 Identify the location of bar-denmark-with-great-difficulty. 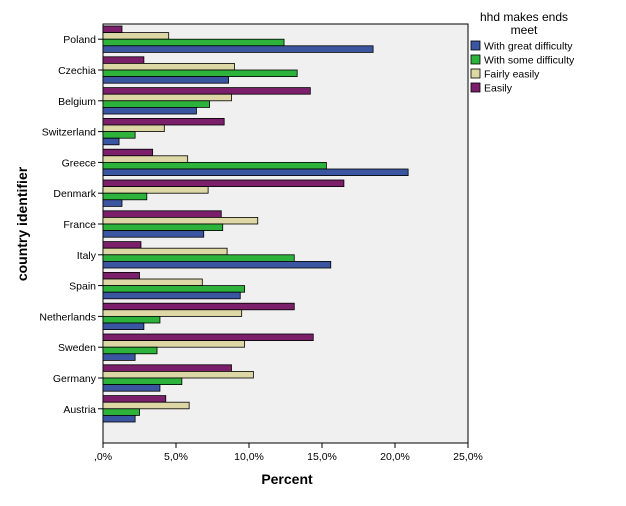
(112, 203).